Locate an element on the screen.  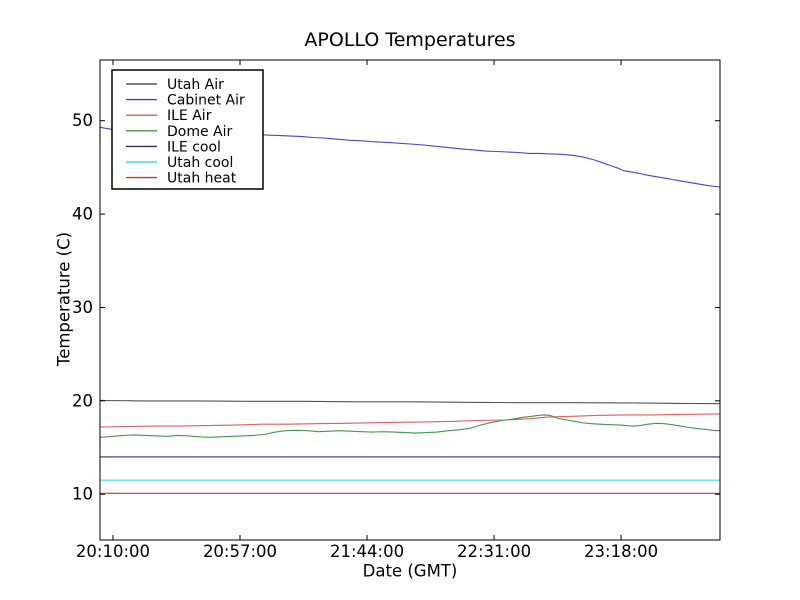
legend-label-ile-air: ILE Air is located at coordinates (189, 116).